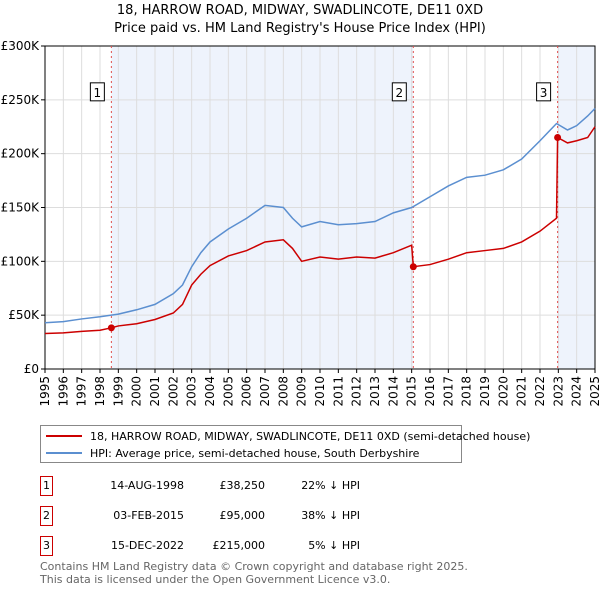 The image size is (600, 590). Describe the element at coordinates (393, 391) in the screenshot. I see `x-tick-label: 2014` at that location.